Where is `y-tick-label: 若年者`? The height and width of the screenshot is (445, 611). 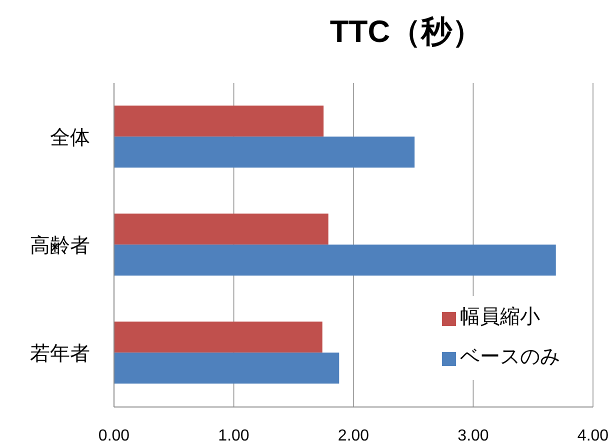 y-tick-label: 若年者 is located at coordinates (60, 354).